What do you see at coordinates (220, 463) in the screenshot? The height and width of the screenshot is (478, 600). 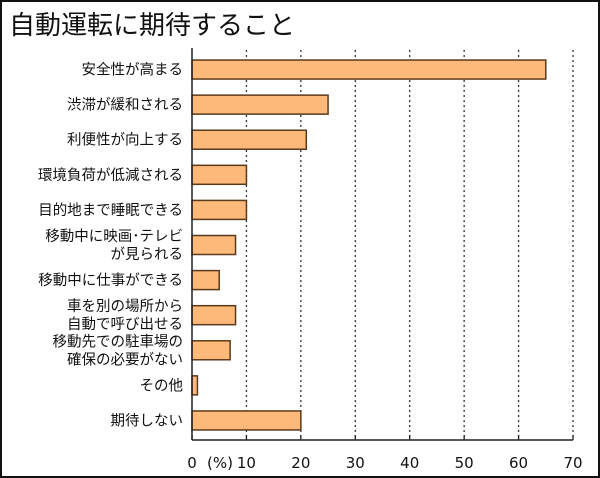 I see `x-unit-label: (%)` at bounding box center [220, 463].